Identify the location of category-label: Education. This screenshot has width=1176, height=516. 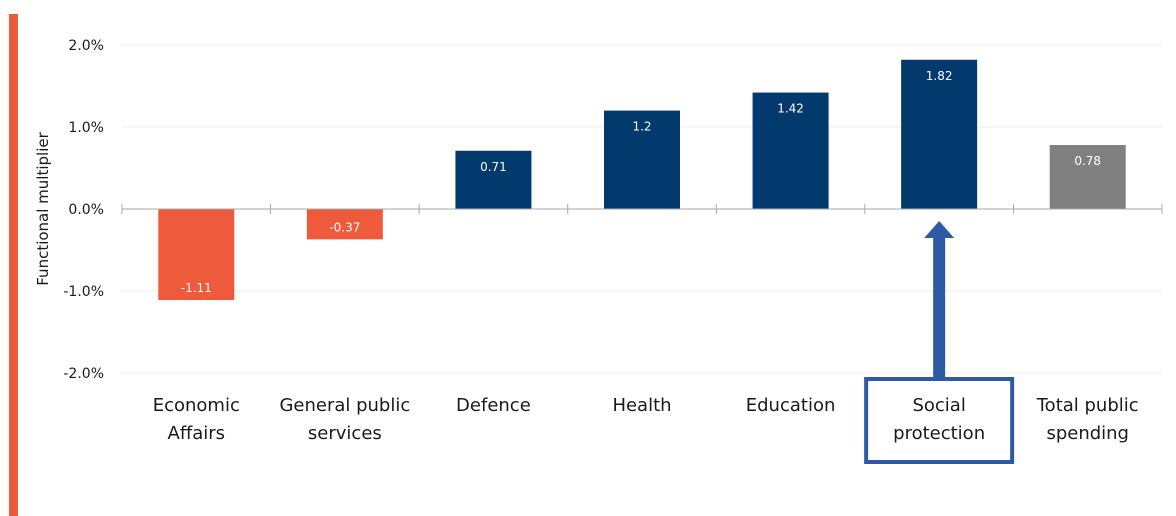
(791, 405).